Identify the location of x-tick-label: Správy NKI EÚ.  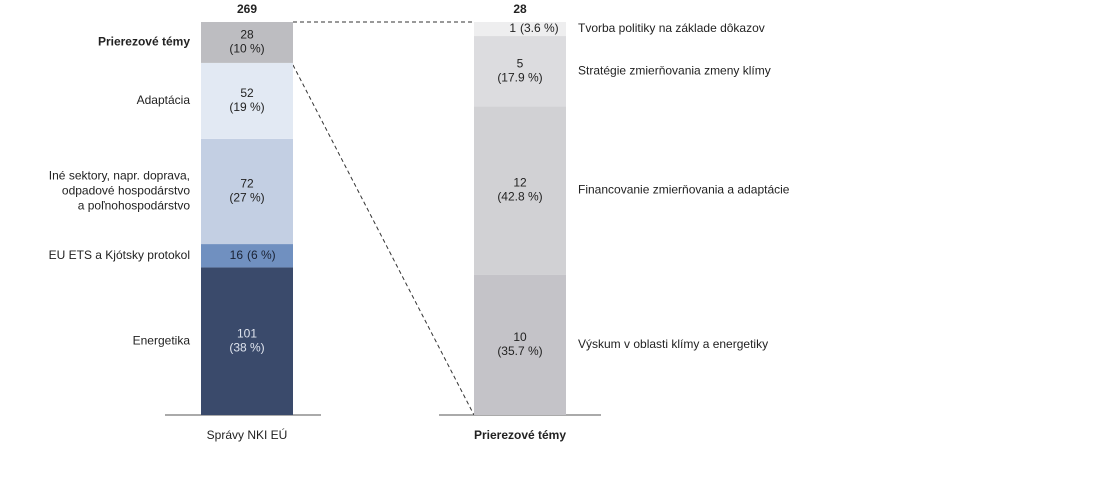
(247, 434).